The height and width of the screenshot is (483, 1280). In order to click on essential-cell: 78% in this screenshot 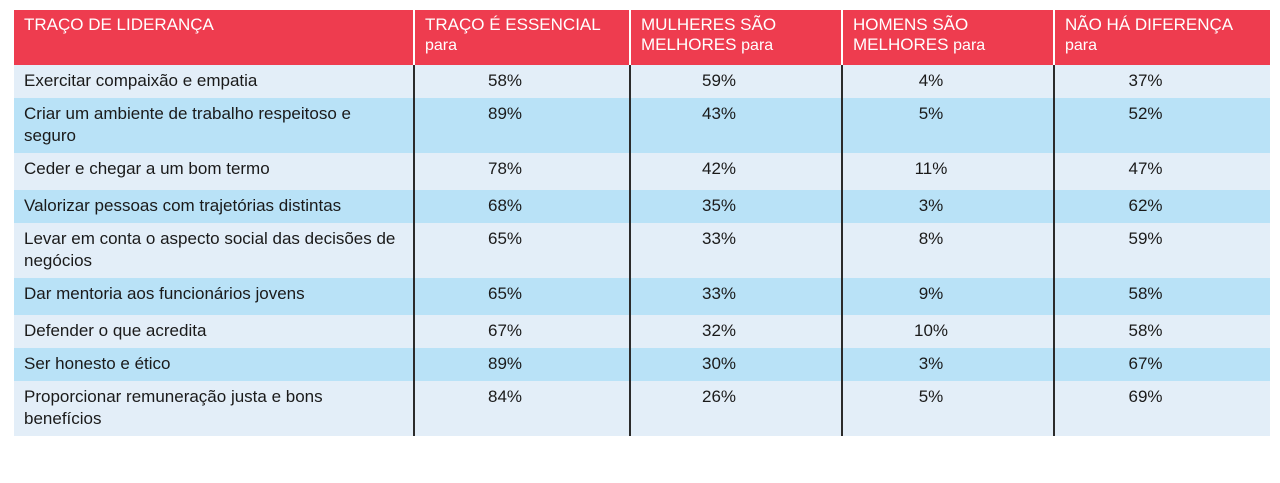, I will do `click(521, 171)`.